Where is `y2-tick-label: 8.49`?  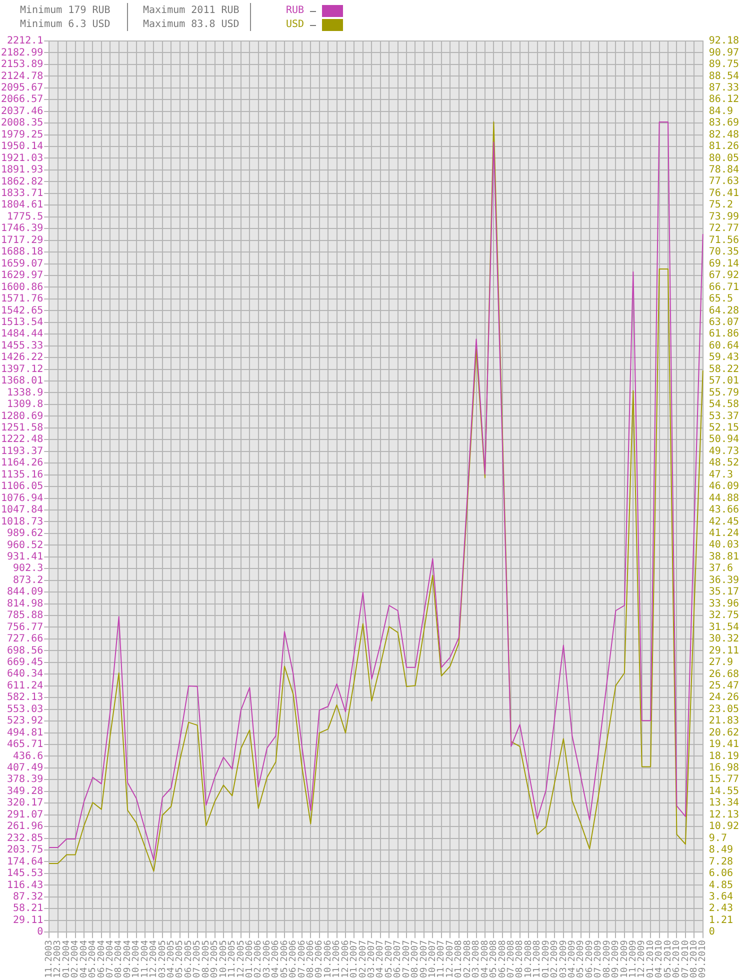
y2-tick-label: 8.49 is located at coordinates (720, 850).